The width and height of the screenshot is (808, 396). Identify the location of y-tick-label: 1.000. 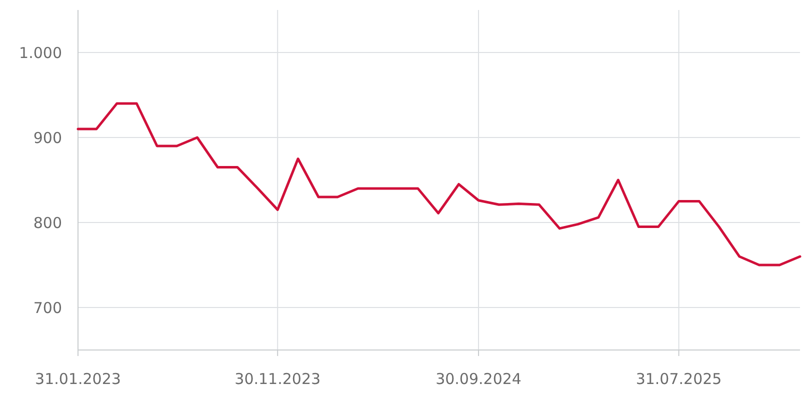
(40, 53).